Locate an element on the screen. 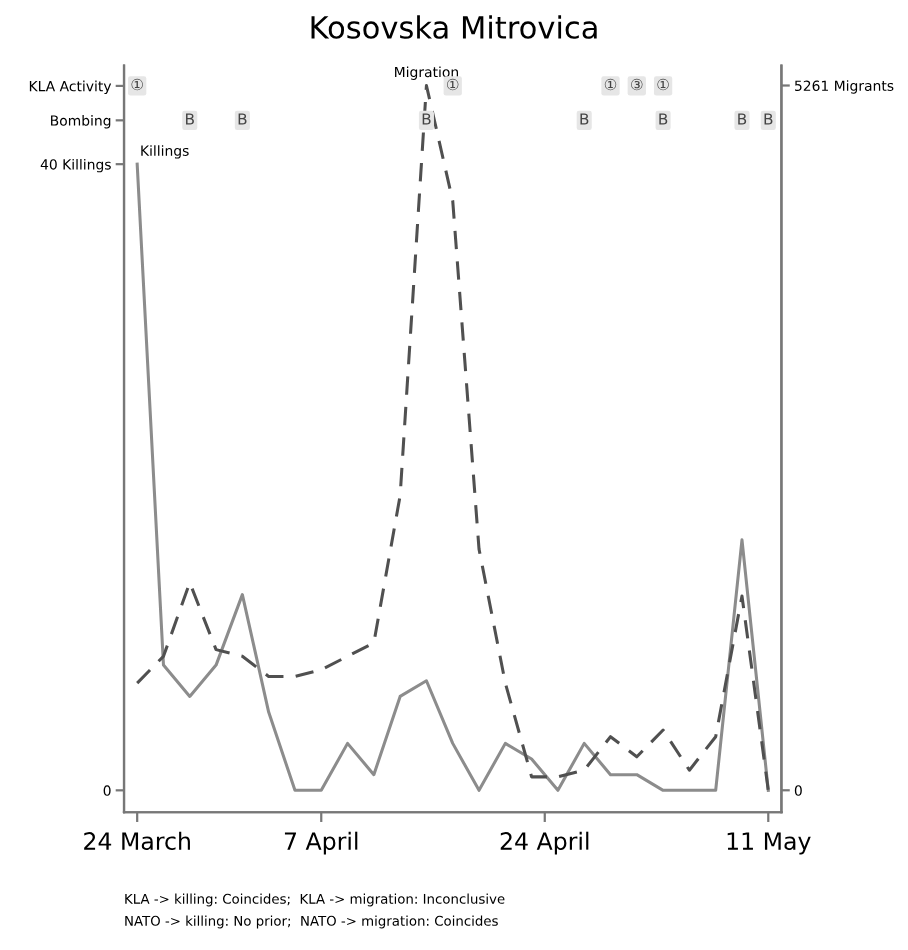  x-tick-label: 24 April is located at coordinates (544, 843).